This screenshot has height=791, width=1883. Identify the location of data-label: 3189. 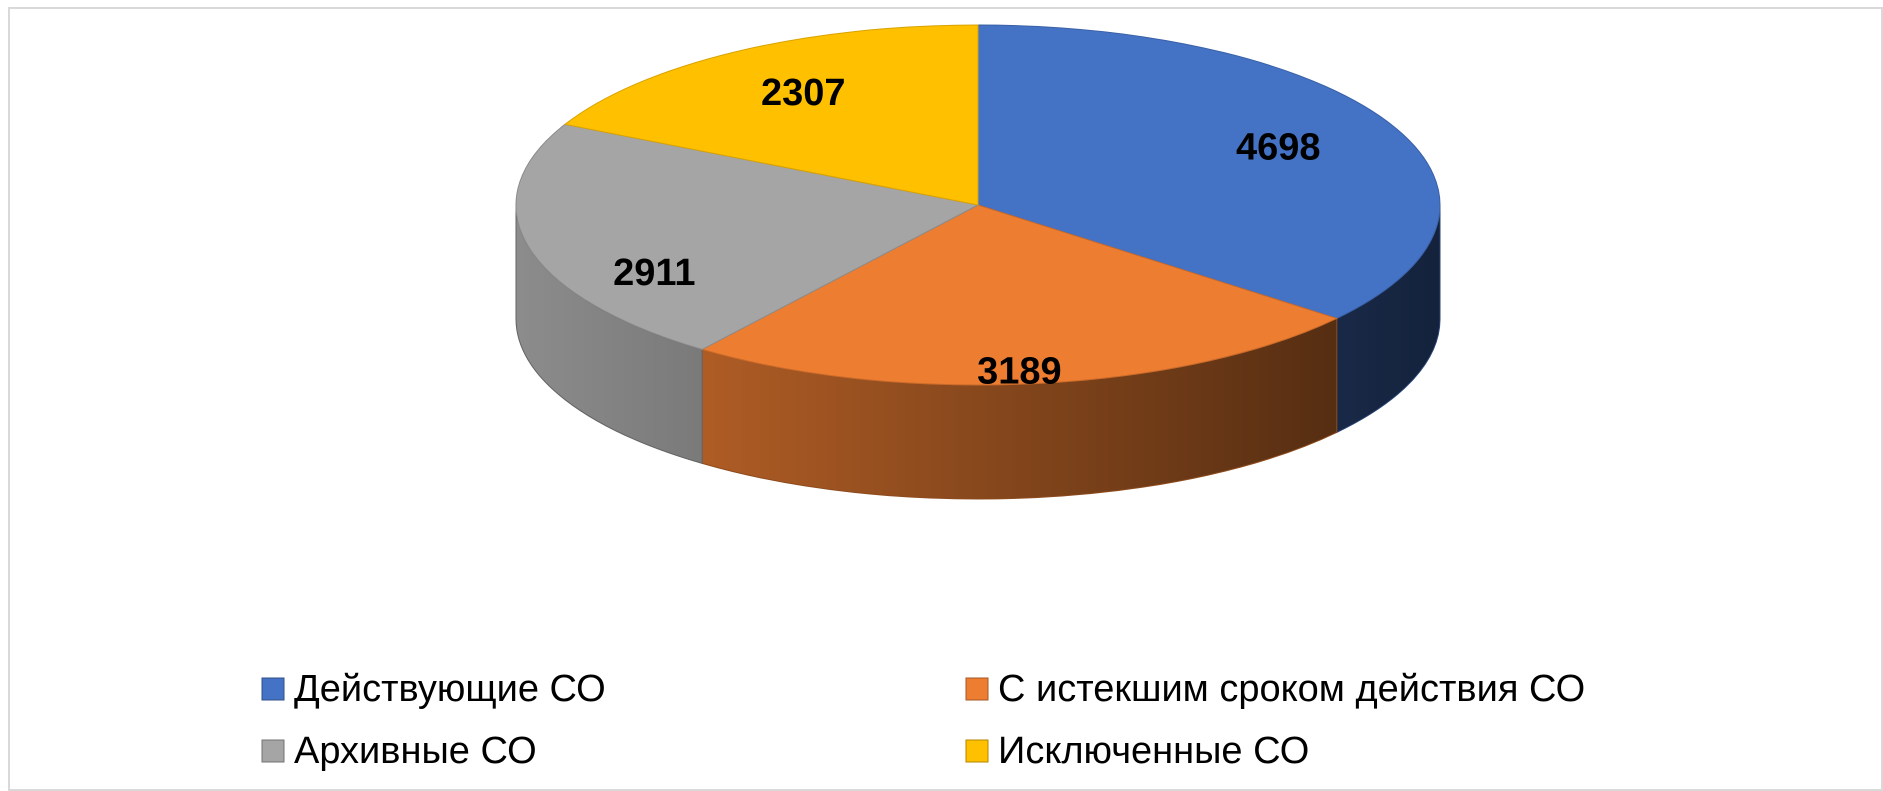
(1019, 372).